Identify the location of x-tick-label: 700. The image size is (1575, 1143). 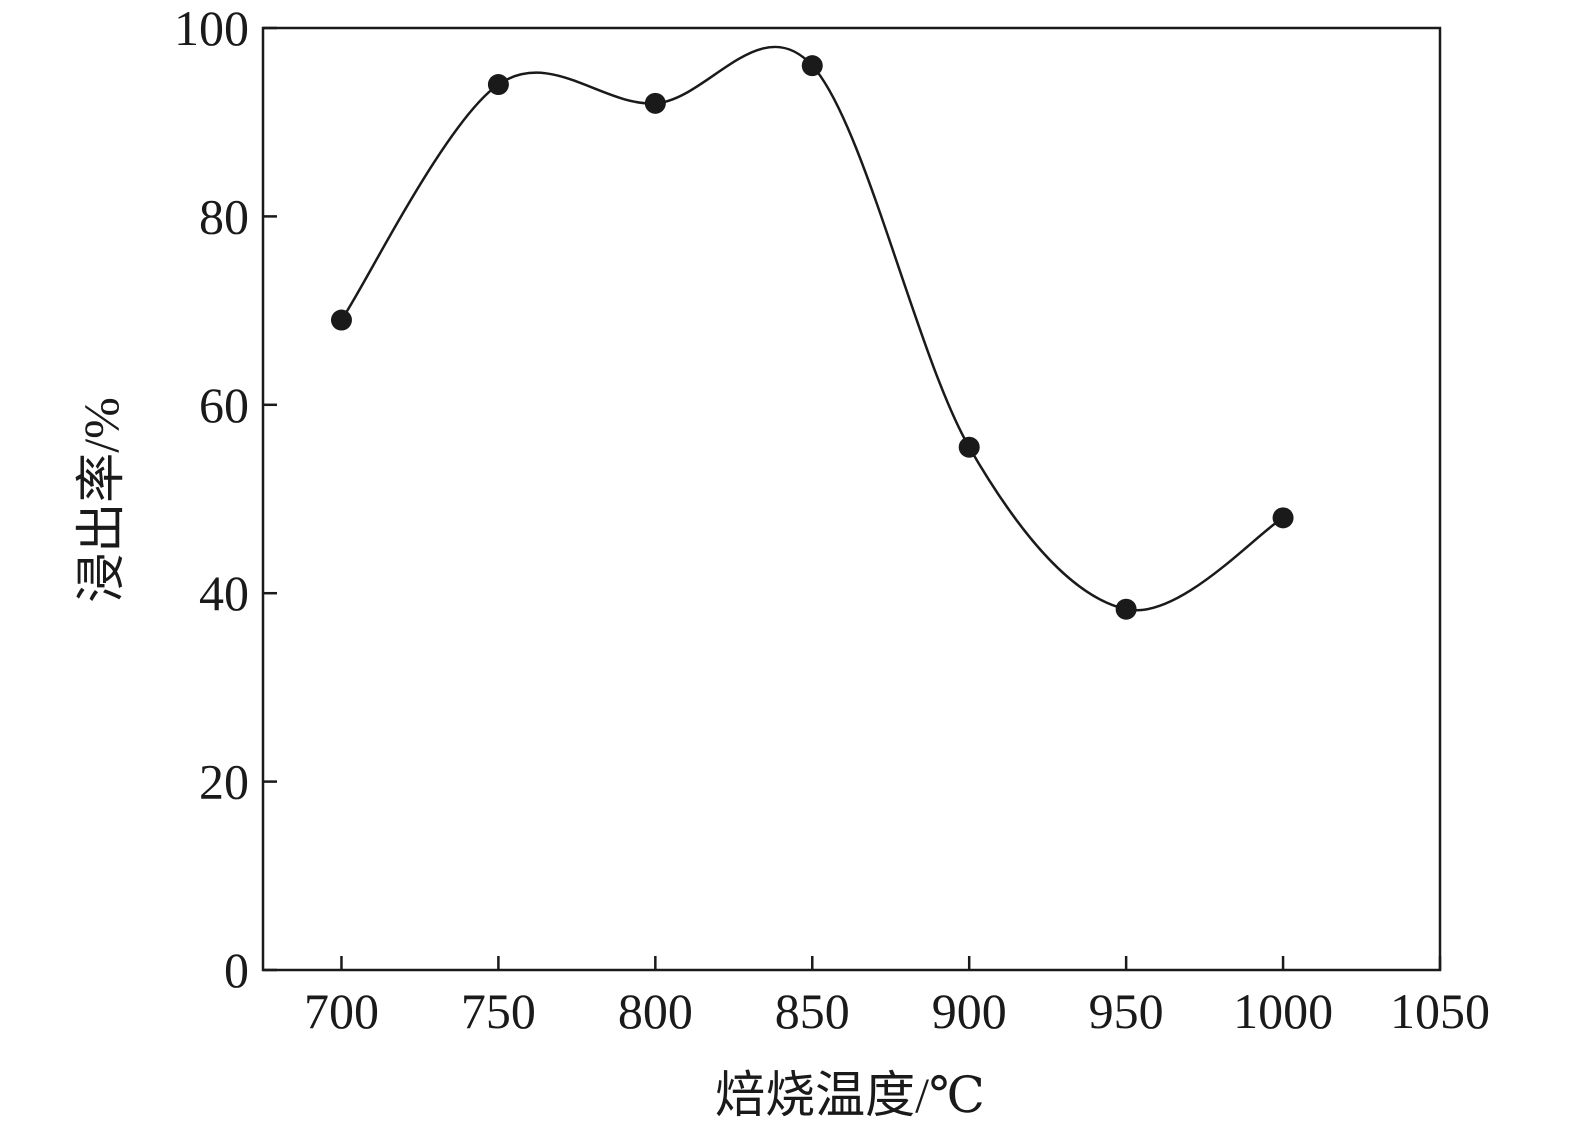
(341, 1011).